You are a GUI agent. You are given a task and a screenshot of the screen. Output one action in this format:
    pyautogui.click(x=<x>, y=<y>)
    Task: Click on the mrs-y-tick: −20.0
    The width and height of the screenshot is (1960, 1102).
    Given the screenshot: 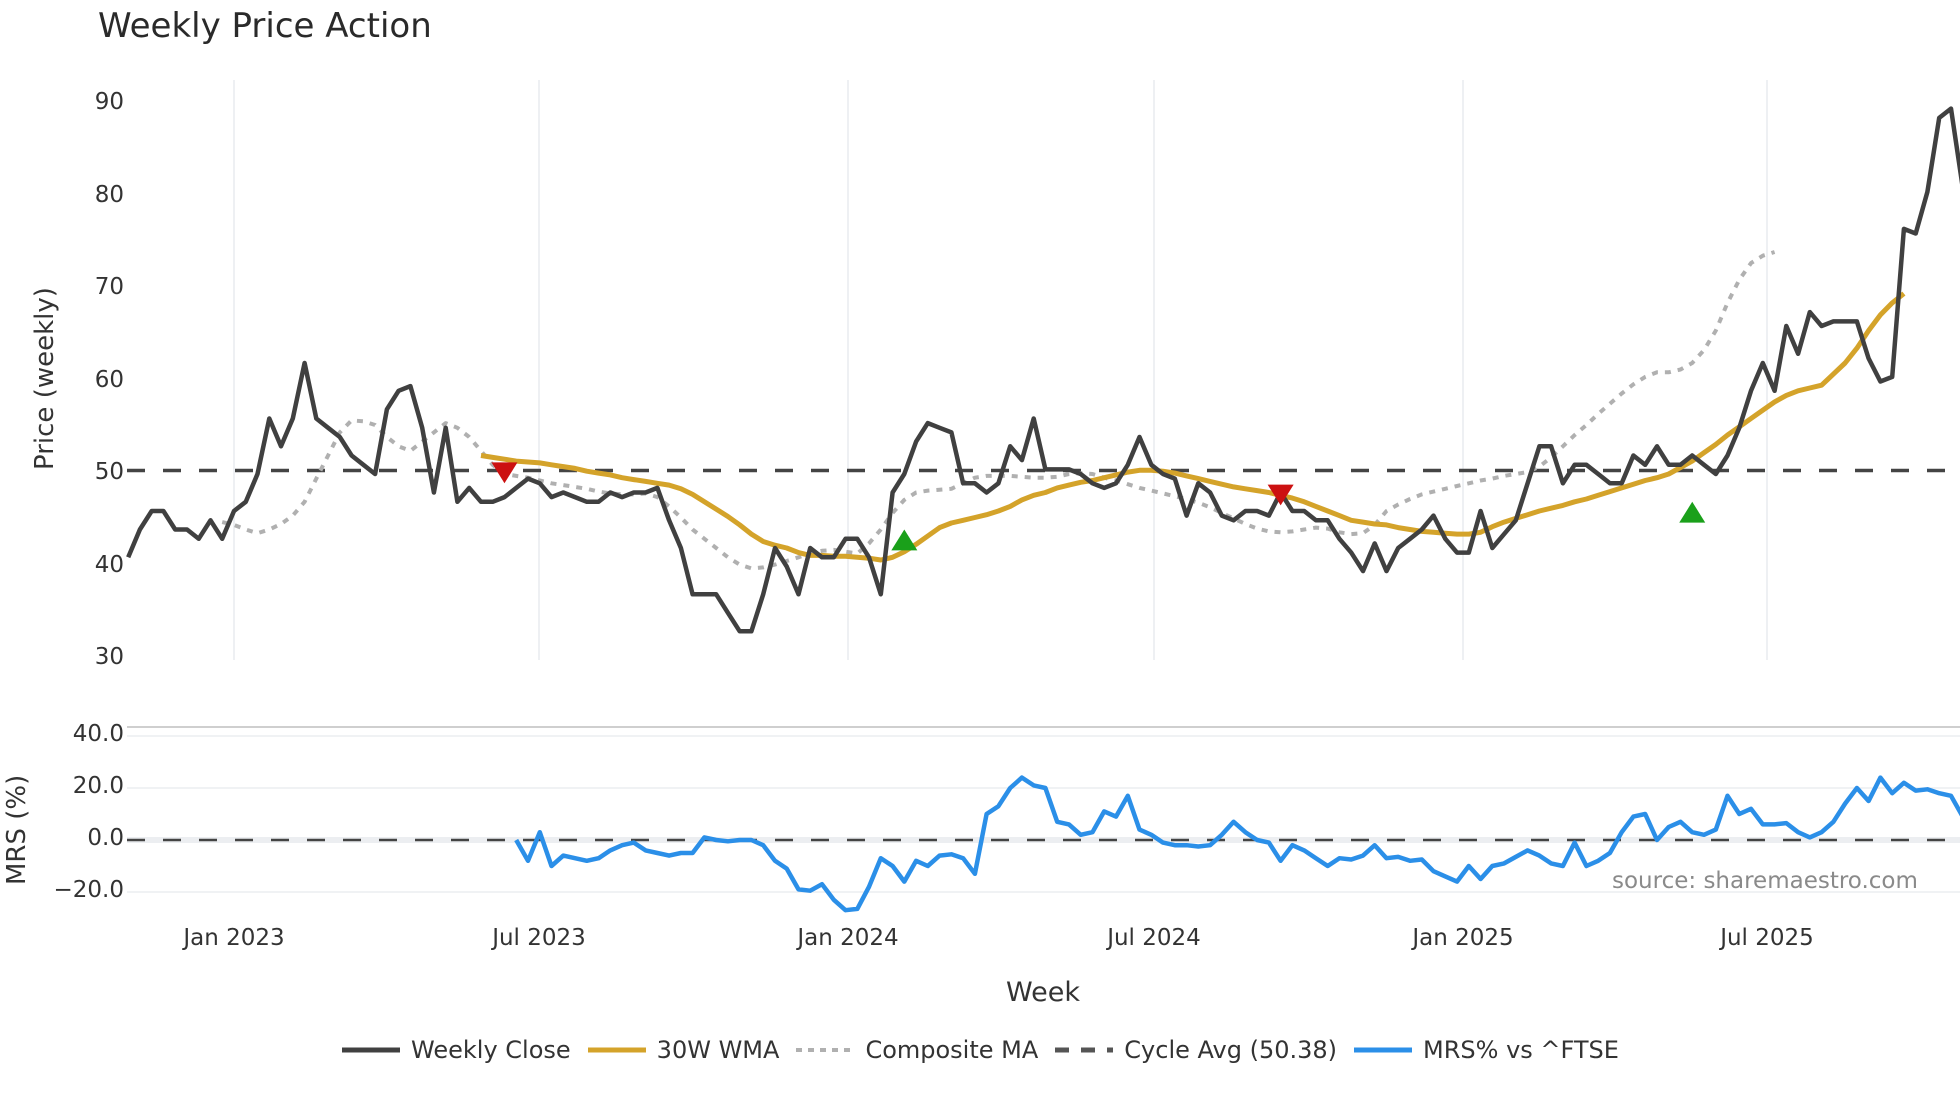 What is the action you would take?
    pyautogui.click(x=88, y=890)
    